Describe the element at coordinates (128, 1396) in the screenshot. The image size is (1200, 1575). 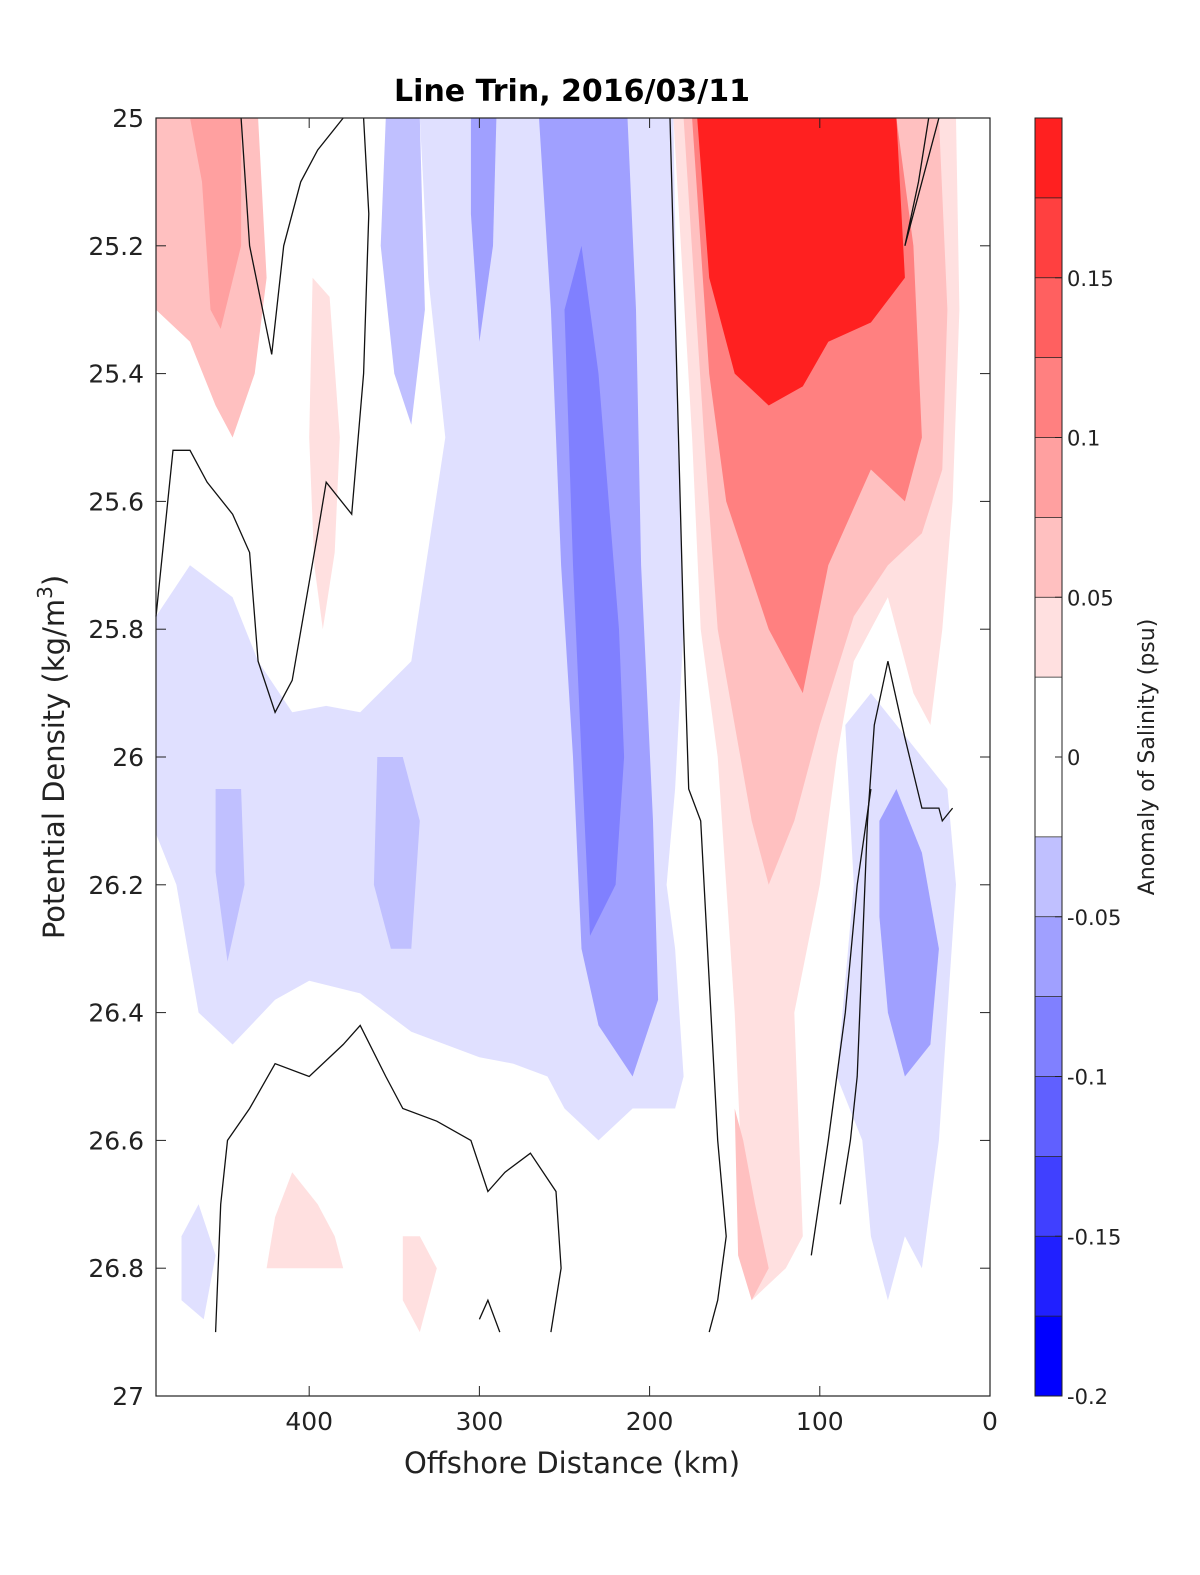
I see `y-tick-label: 27` at that location.